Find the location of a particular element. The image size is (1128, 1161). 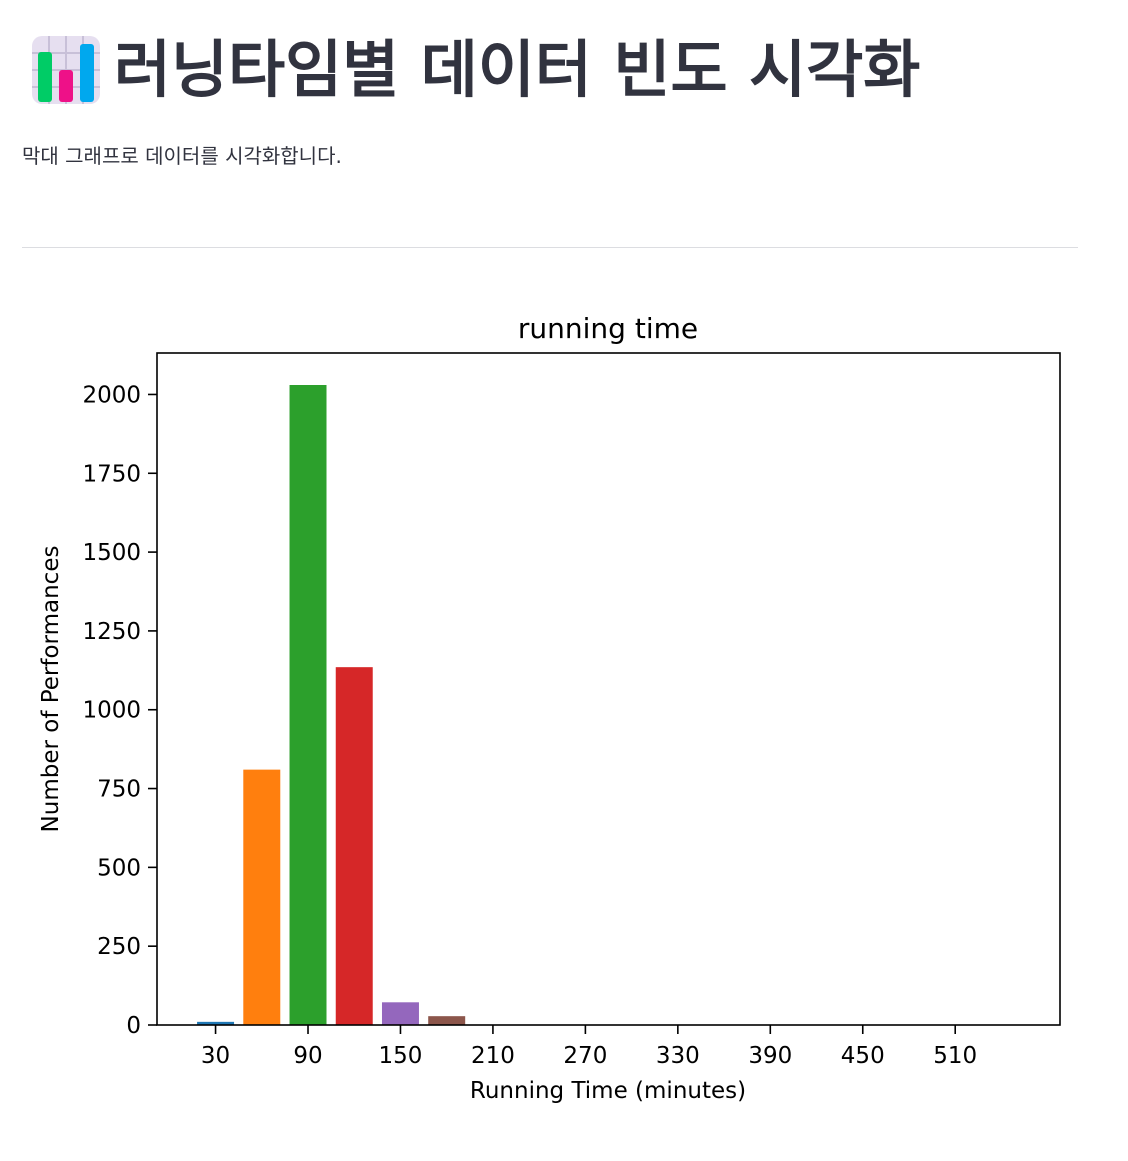

y-tick-label: 2000 is located at coordinates (111, 395).